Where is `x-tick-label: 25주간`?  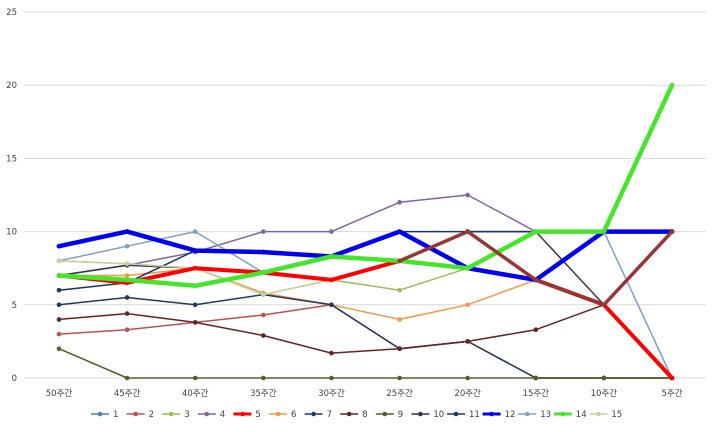 x-tick-label: 25주간 is located at coordinates (399, 393).